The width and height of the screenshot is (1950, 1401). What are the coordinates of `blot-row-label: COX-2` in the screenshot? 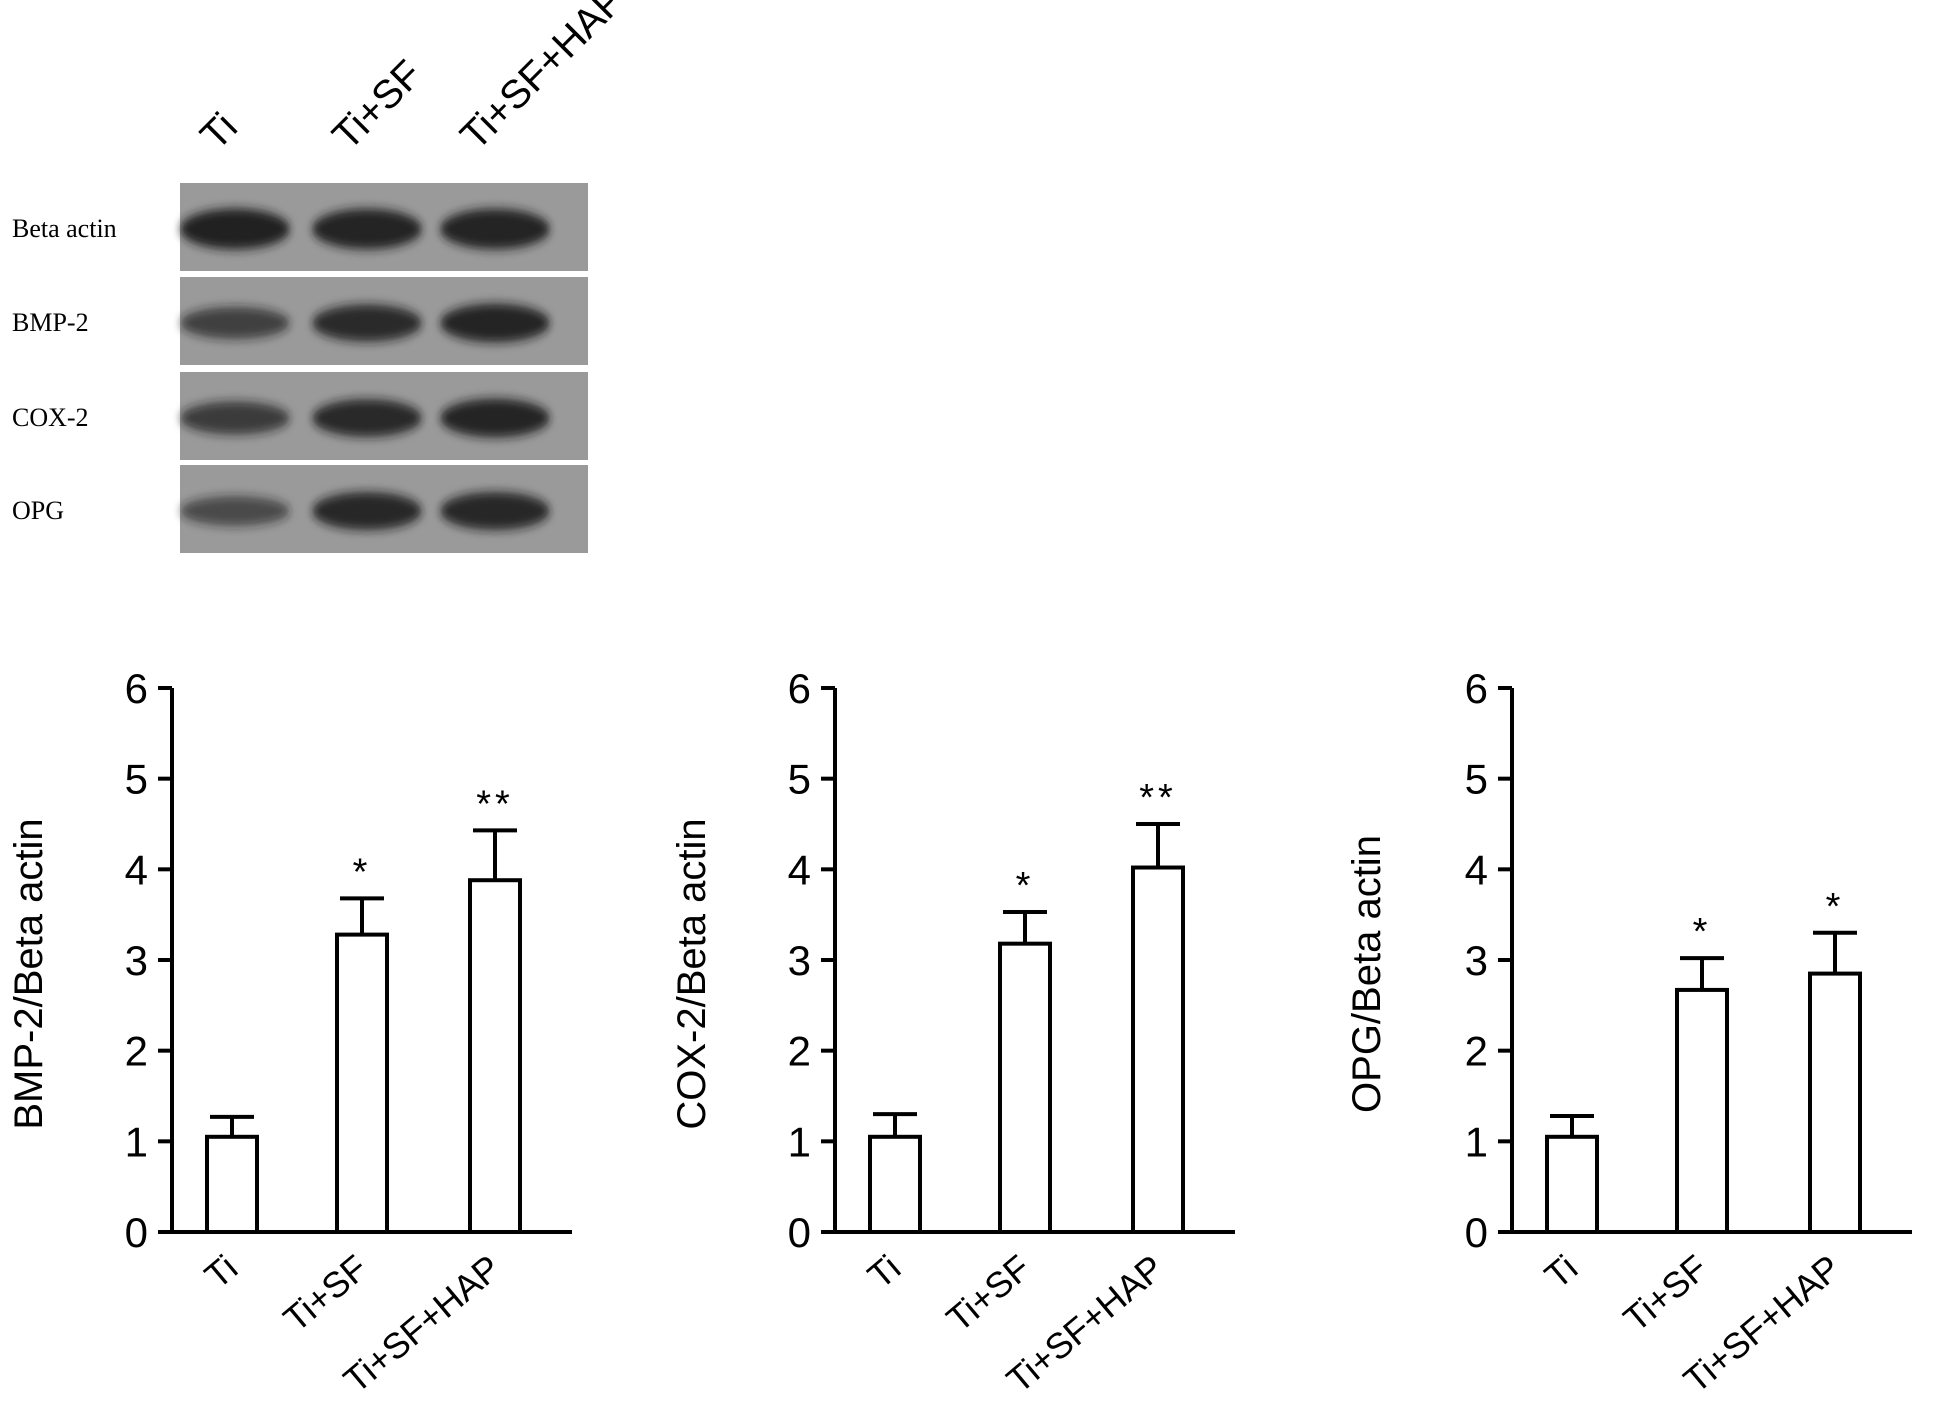 It's located at (50, 417).